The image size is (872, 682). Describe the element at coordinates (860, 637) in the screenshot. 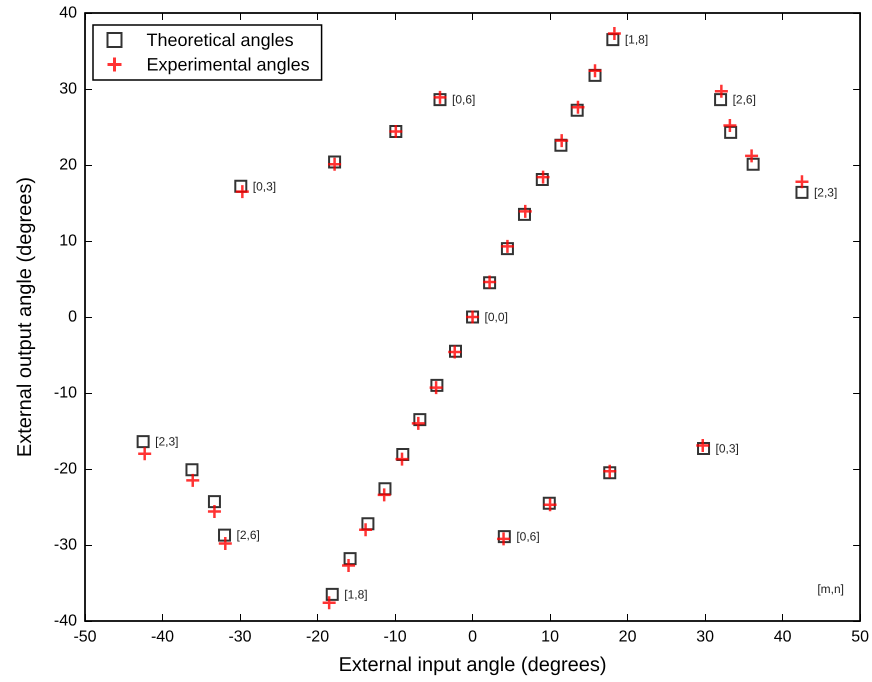

I see `x-tick-label: 50` at that location.